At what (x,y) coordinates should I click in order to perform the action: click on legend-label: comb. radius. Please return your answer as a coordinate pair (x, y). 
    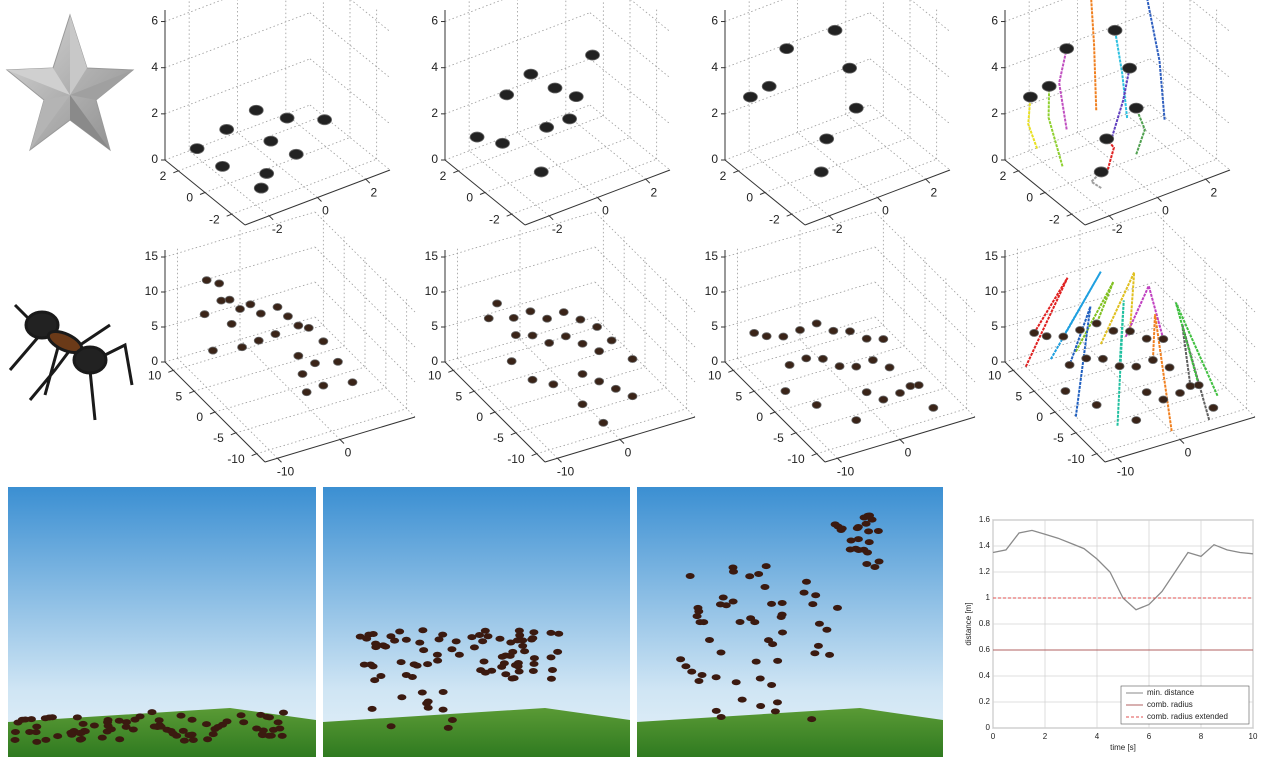
    Looking at the image, I should click on (1170, 704).